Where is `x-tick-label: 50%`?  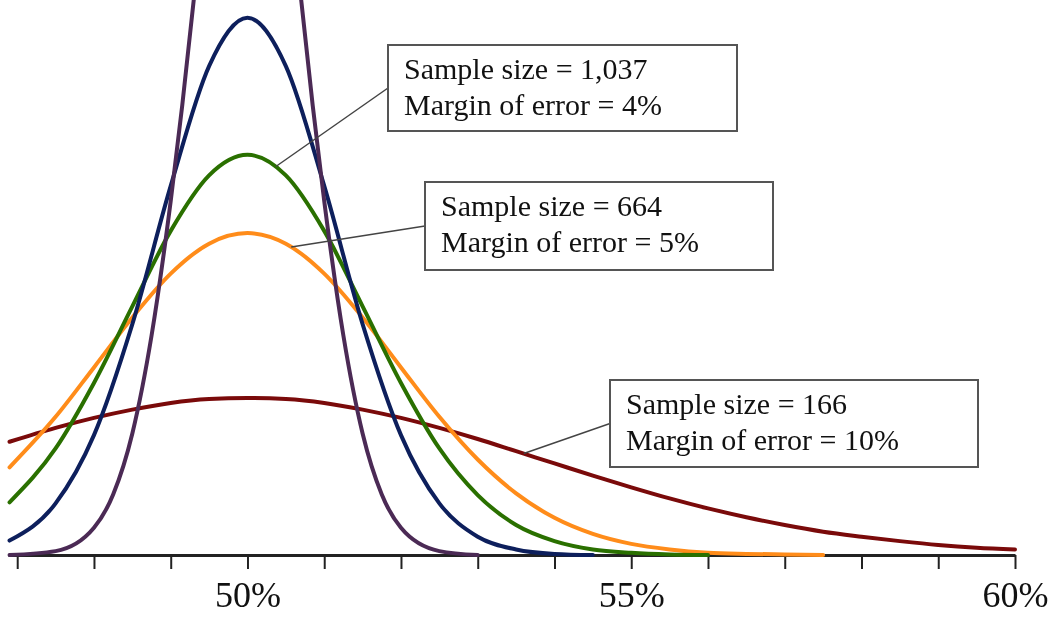 x-tick-label: 50% is located at coordinates (247, 594).